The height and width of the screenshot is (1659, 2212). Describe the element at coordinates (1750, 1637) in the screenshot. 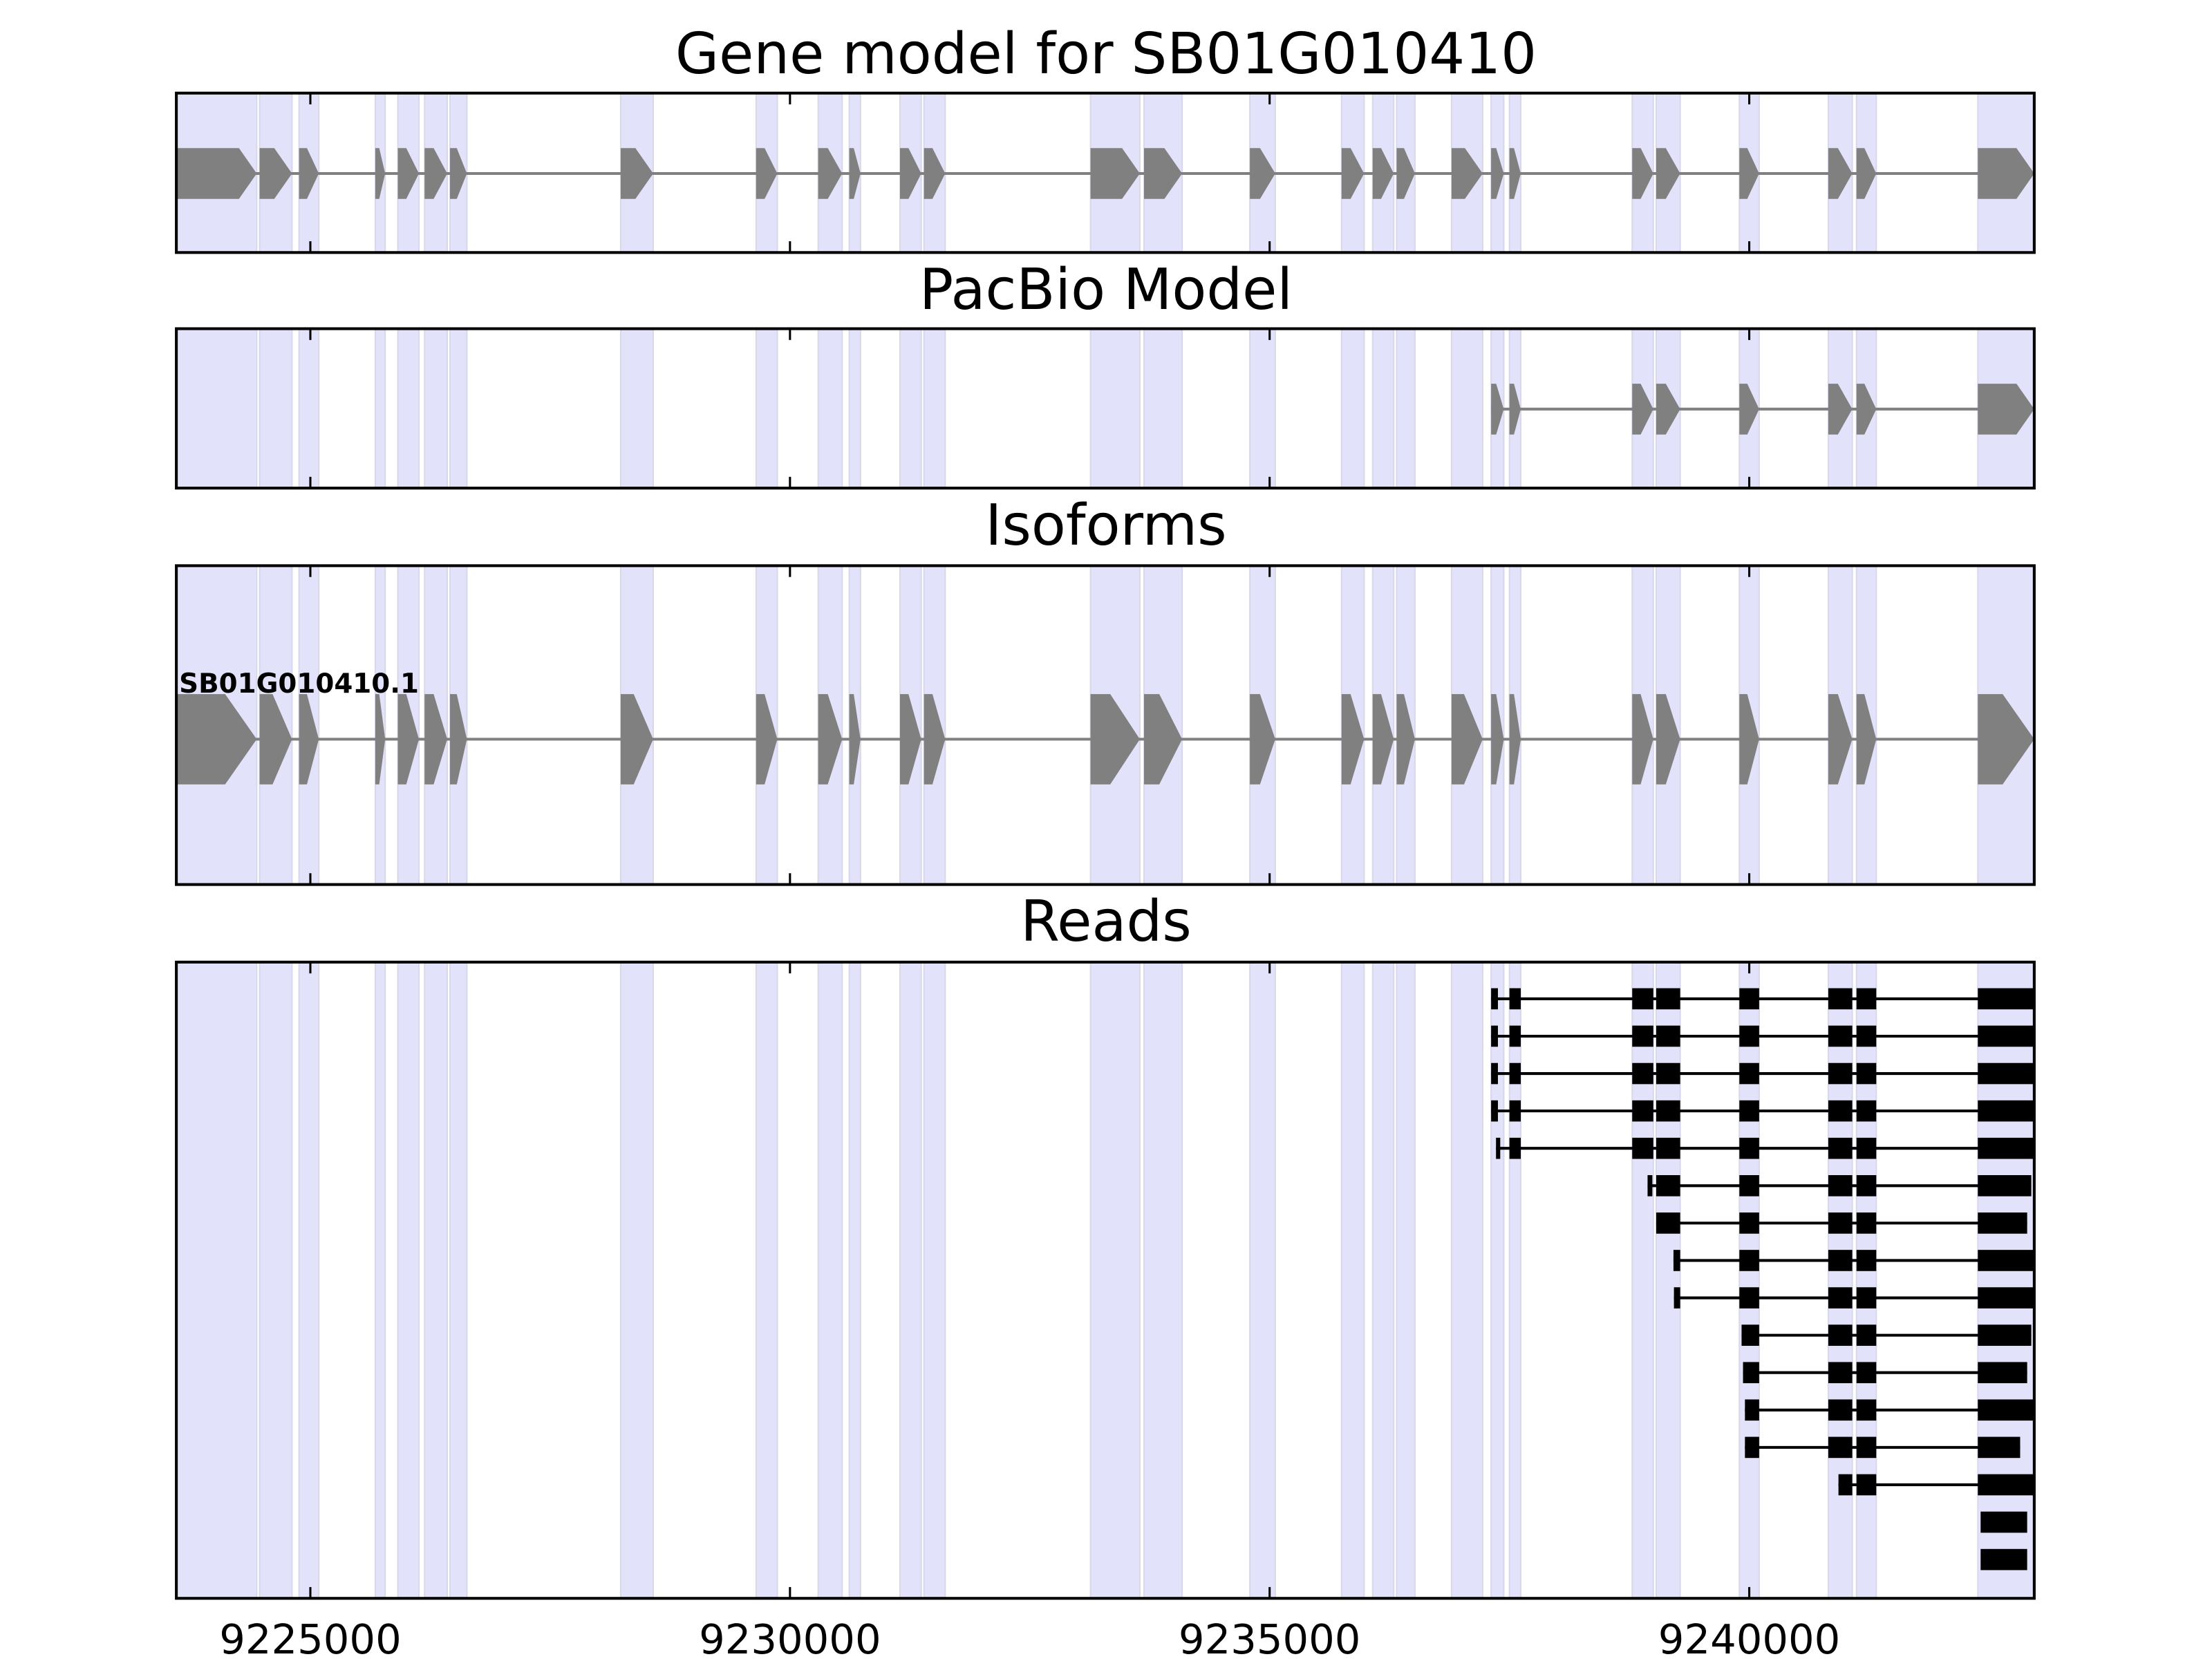

I see `x-tick-label: 9240000` at that location.